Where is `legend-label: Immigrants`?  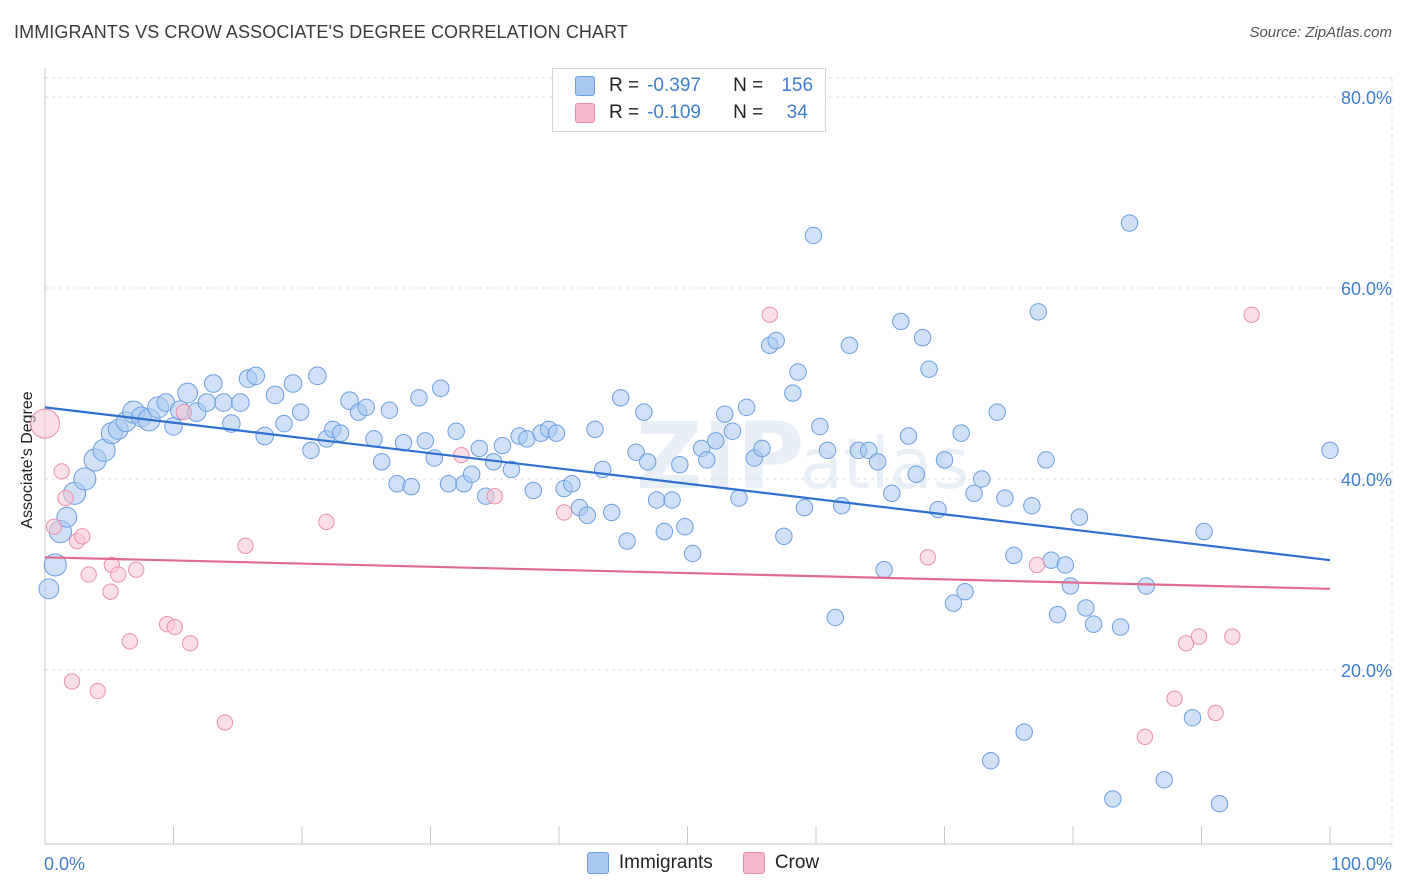
legend-label: Immigrants is located at coordinates (665, 862).